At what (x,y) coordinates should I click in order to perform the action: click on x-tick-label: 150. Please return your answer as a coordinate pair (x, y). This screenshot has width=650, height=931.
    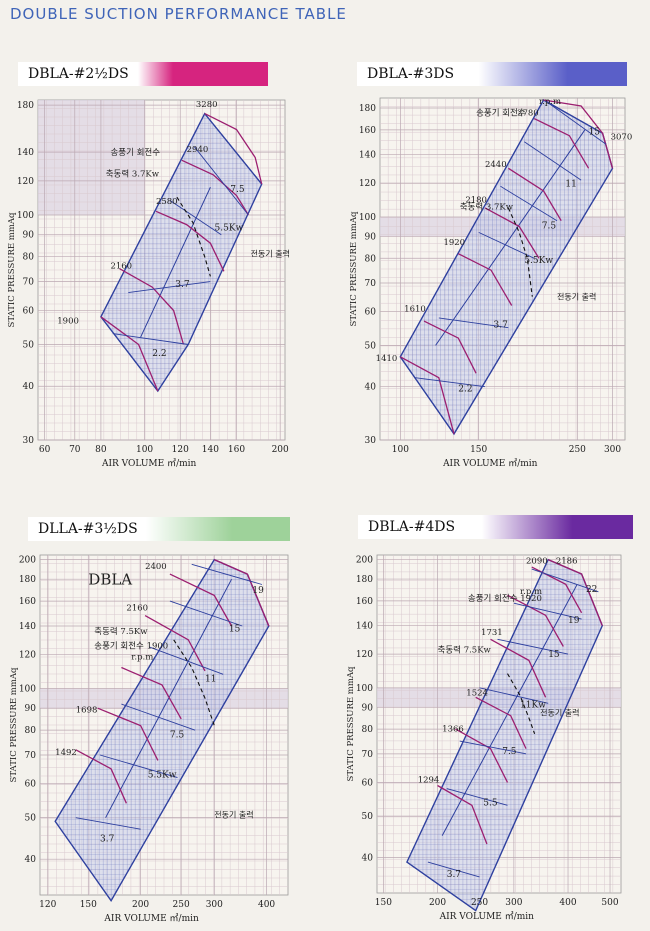
    Looking at the image, I should click on (478, 450).